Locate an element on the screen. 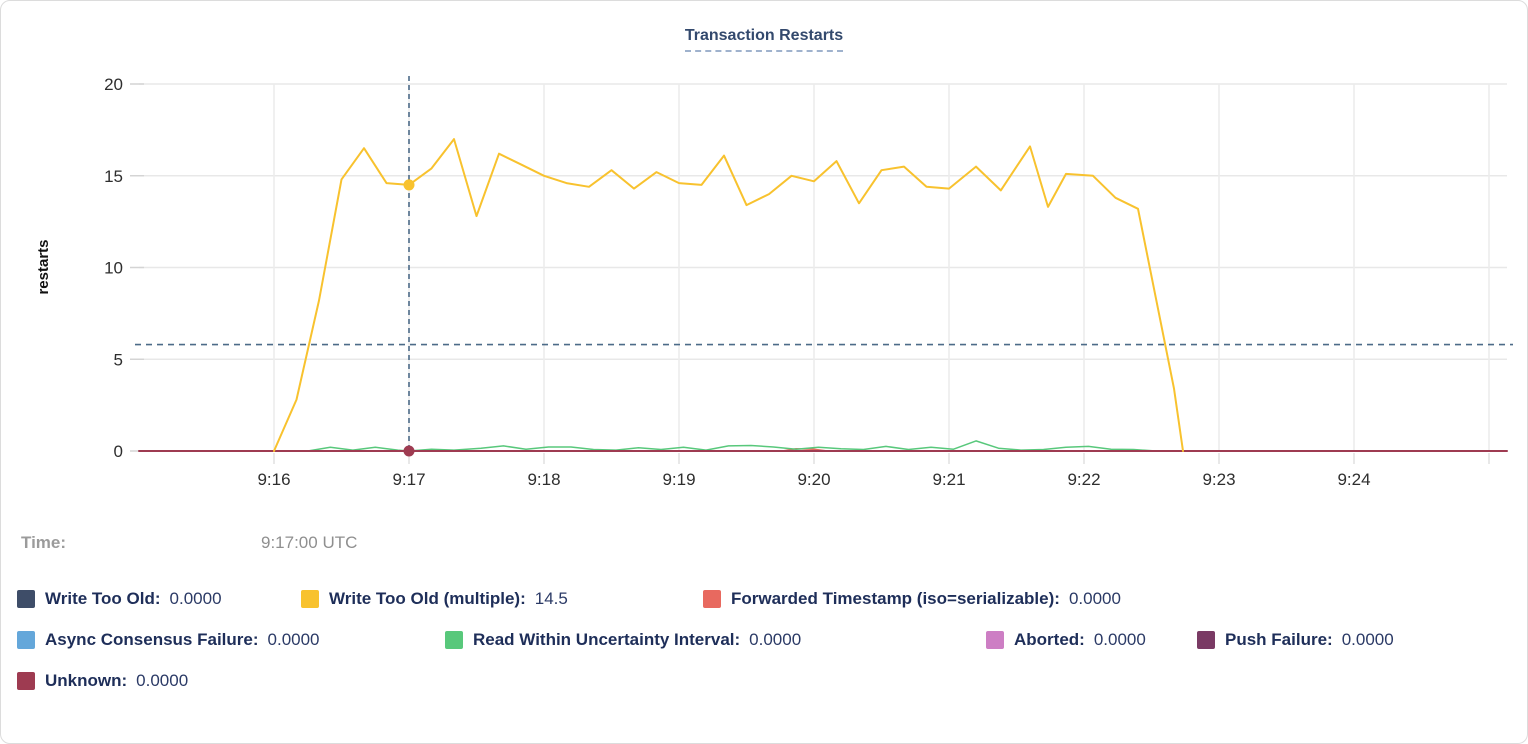 This screenshot has height=744, width=1528. x-tick-label: 9:21 is located at coordinates (948, 479).